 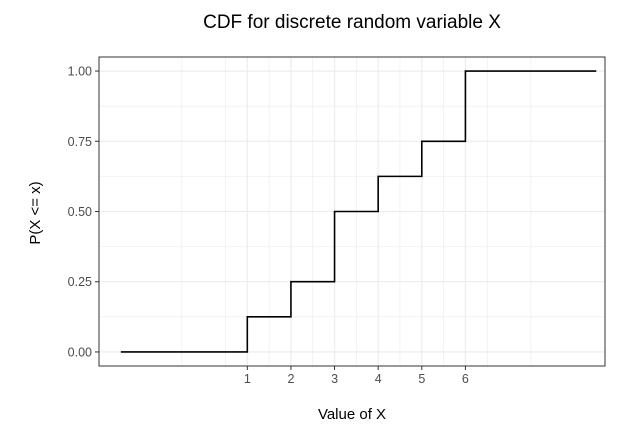 I want to click on y-tick-label: 0.25, so click(x=80, y=282).